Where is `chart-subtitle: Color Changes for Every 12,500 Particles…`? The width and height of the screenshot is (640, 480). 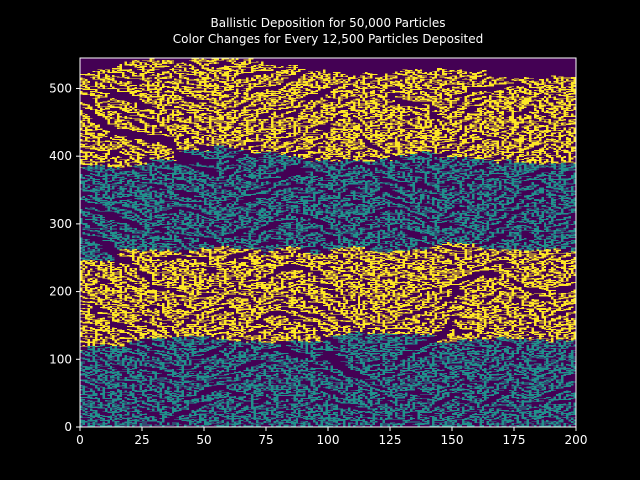 chart-subtitle: Color Changes for Every 12,500 Particles… is located at coordinates (328, 39).